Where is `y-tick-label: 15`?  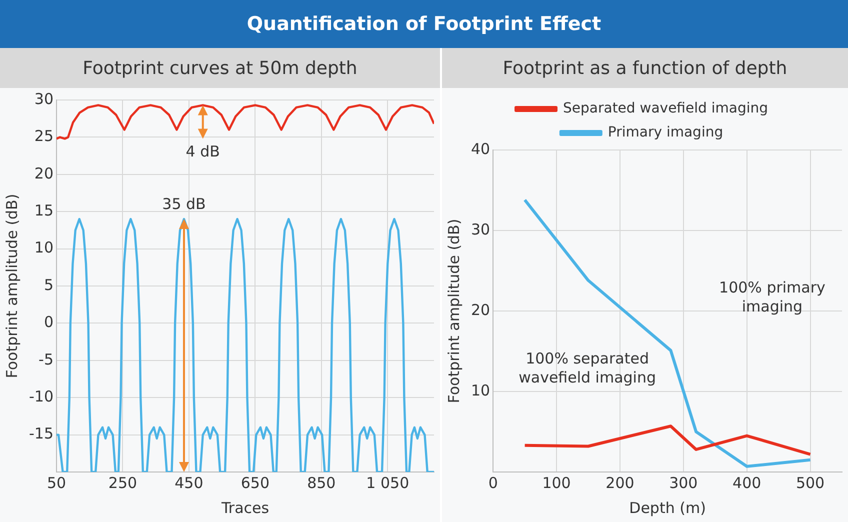 y-tick-label: 15 is located at coordinates (44, 210).